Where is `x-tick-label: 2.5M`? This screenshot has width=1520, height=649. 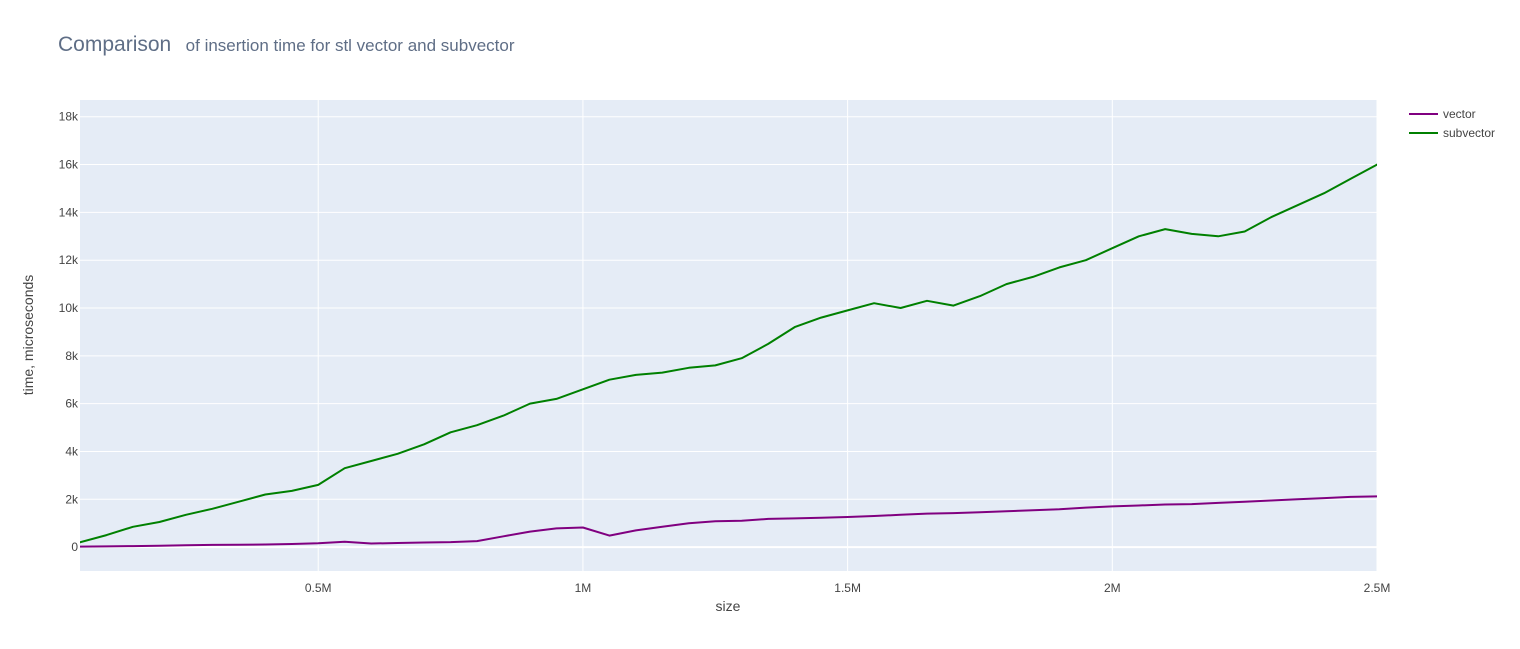 x-tick-label: 2.5M is located at coordinates (1377, 588).